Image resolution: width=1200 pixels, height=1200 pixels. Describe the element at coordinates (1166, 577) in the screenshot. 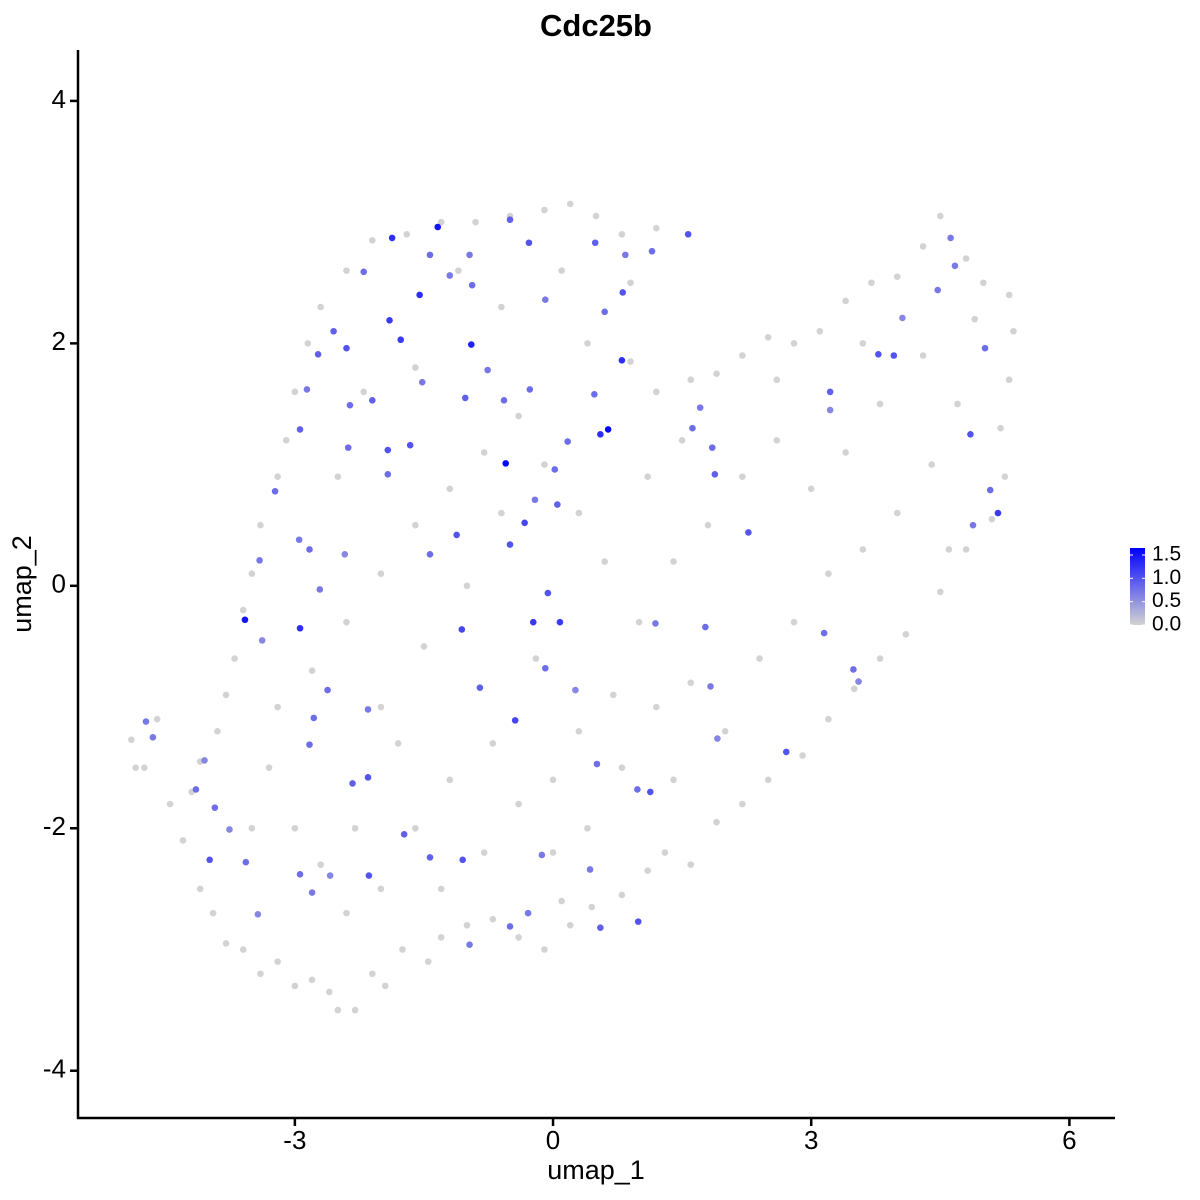

I see `colorbar-tick-label: 1.0` at that location.